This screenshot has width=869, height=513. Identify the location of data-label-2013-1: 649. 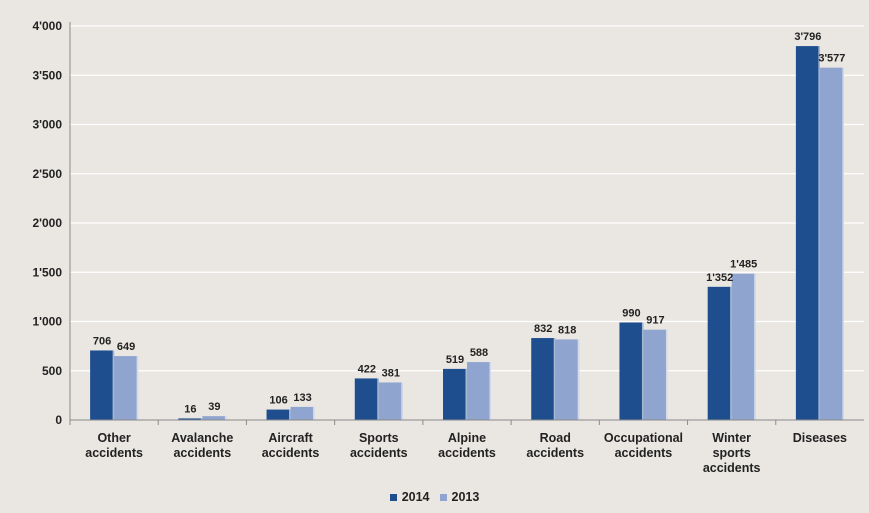
(126, 347).